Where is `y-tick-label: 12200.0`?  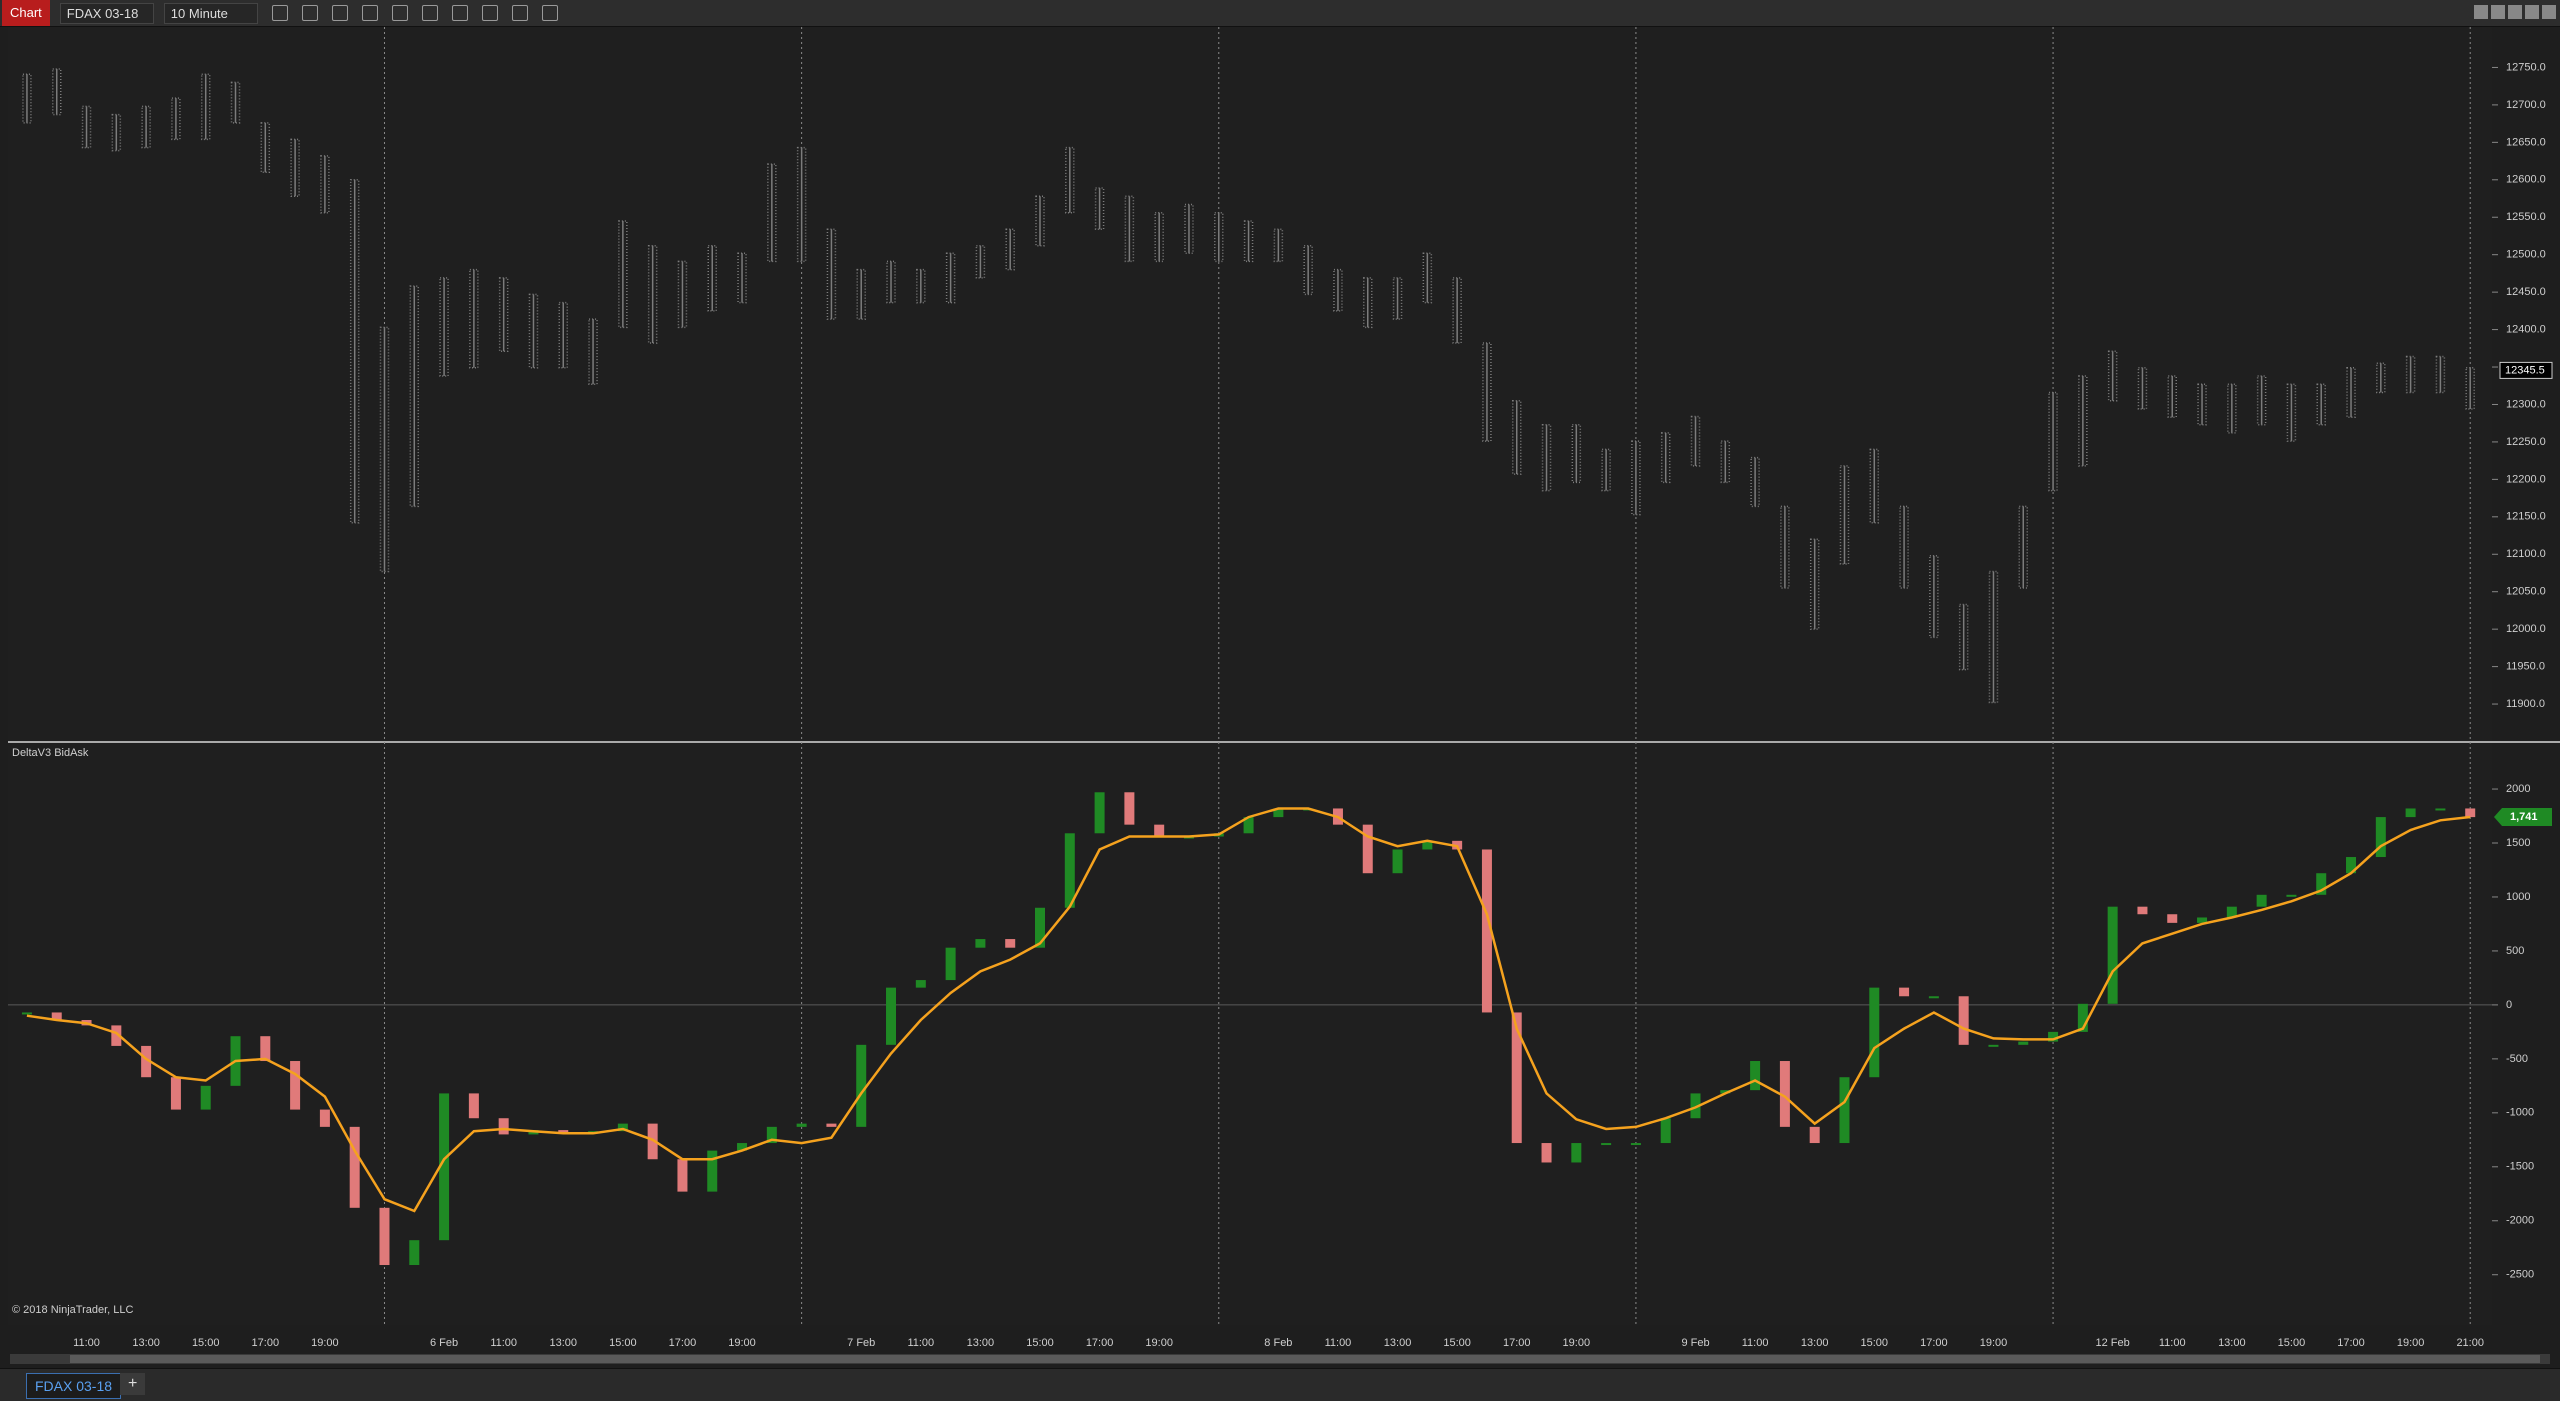
y-tick-label: 12200.0 is located at coordinates (2526, 479).